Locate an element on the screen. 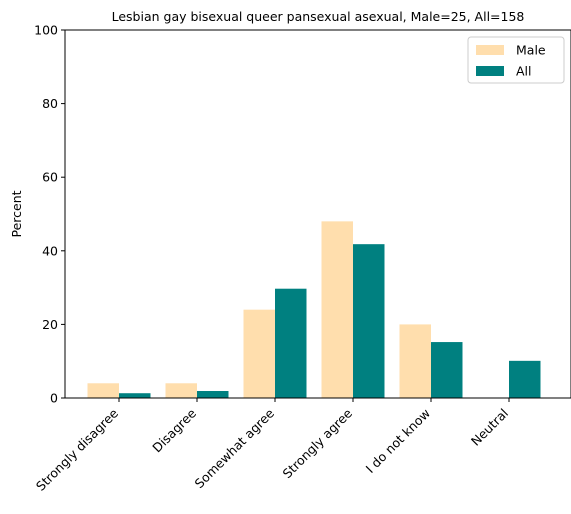 The height and width of the screenshot is (514, 571). x-tick-label: Somewhat agree is located at coordinates (235, 448).